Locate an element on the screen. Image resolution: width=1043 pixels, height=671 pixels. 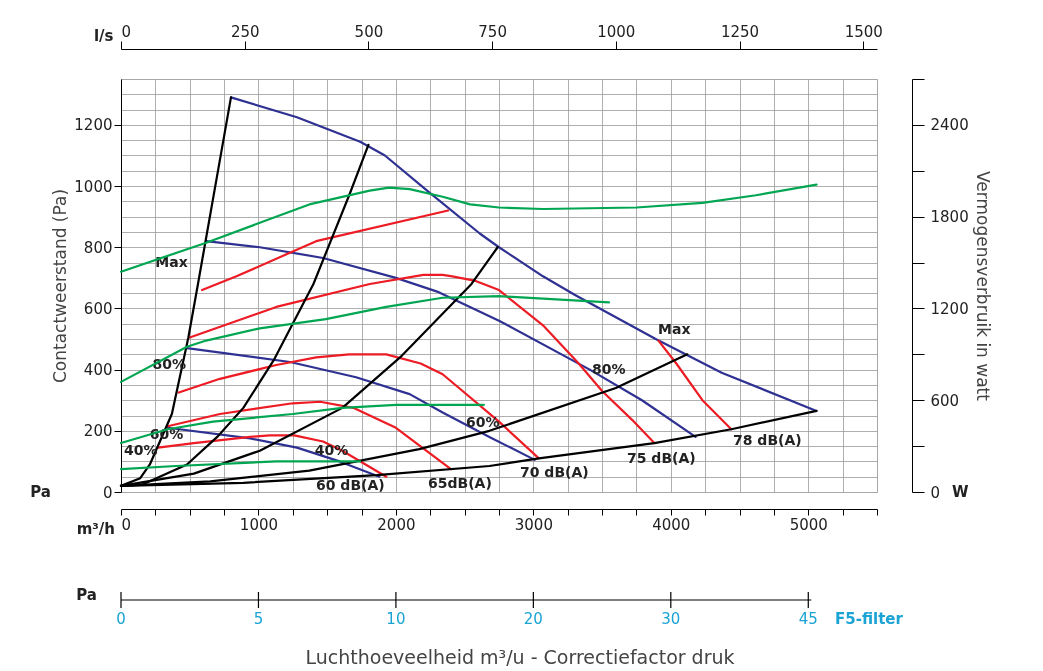
y-tick-label: 600 is located at coordinates (98, 308).